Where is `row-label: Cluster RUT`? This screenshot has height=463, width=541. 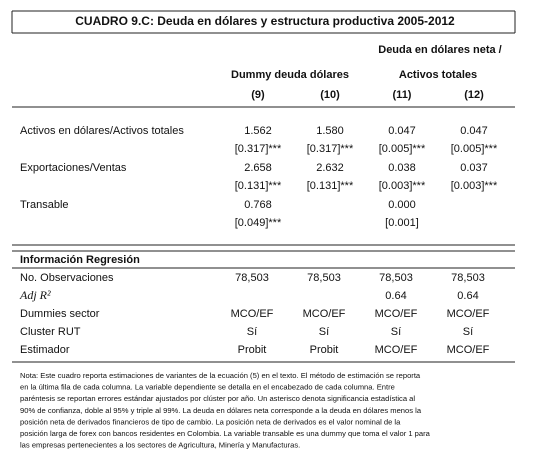
row-label: Cluster RUT is located at coordinates (50, 332).